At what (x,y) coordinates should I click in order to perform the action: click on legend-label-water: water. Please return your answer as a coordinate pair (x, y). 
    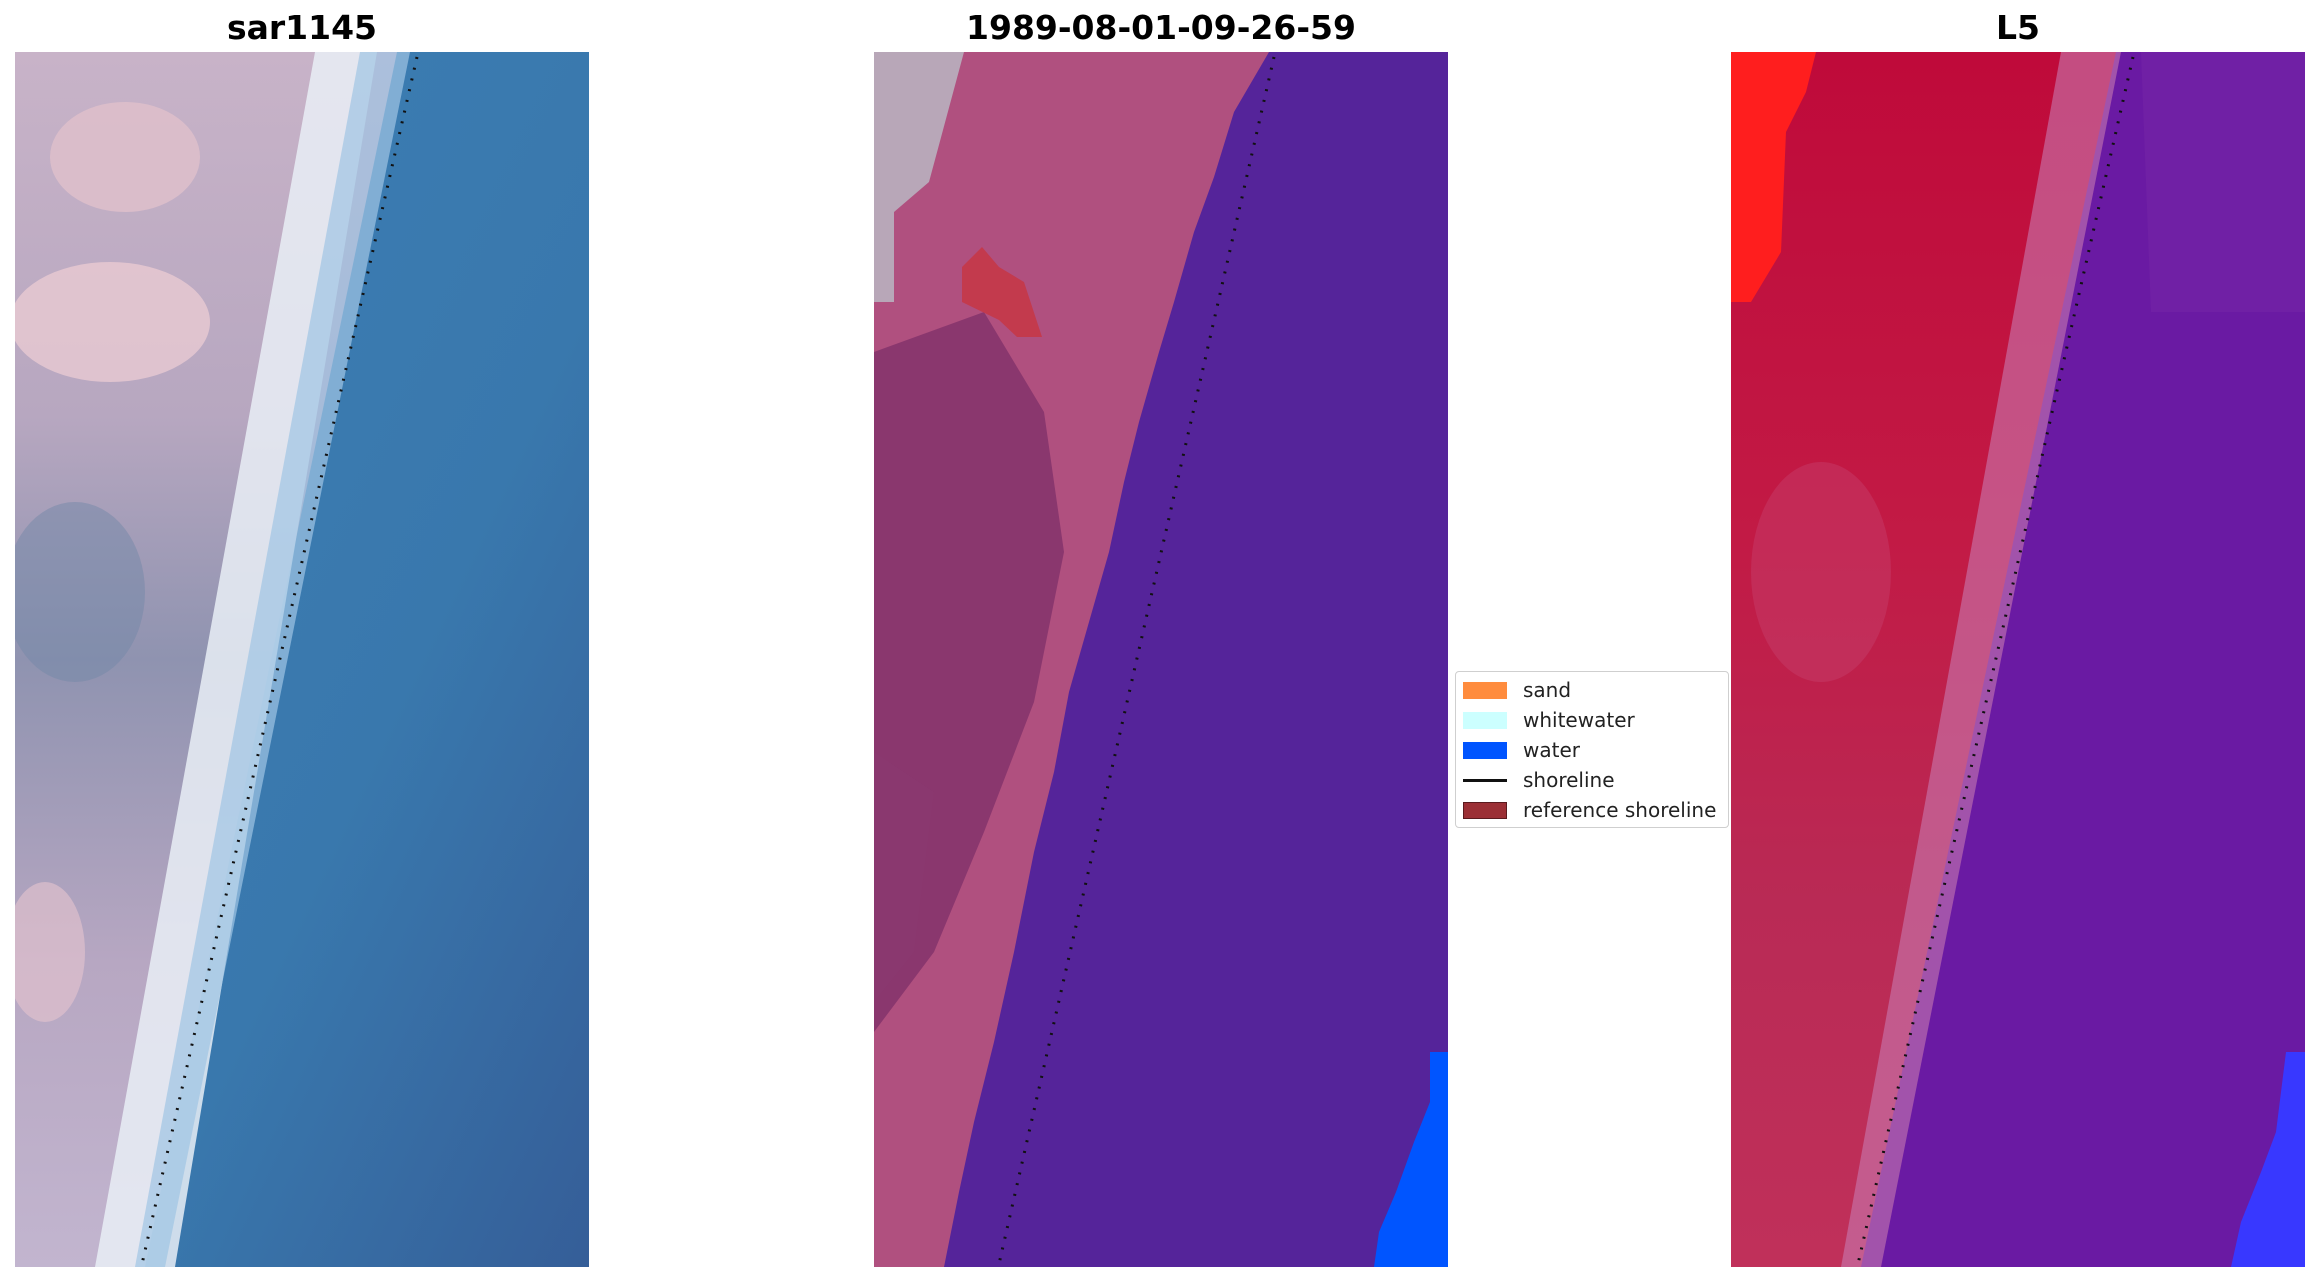
    Looking at the image, I should click on (1551, 750).